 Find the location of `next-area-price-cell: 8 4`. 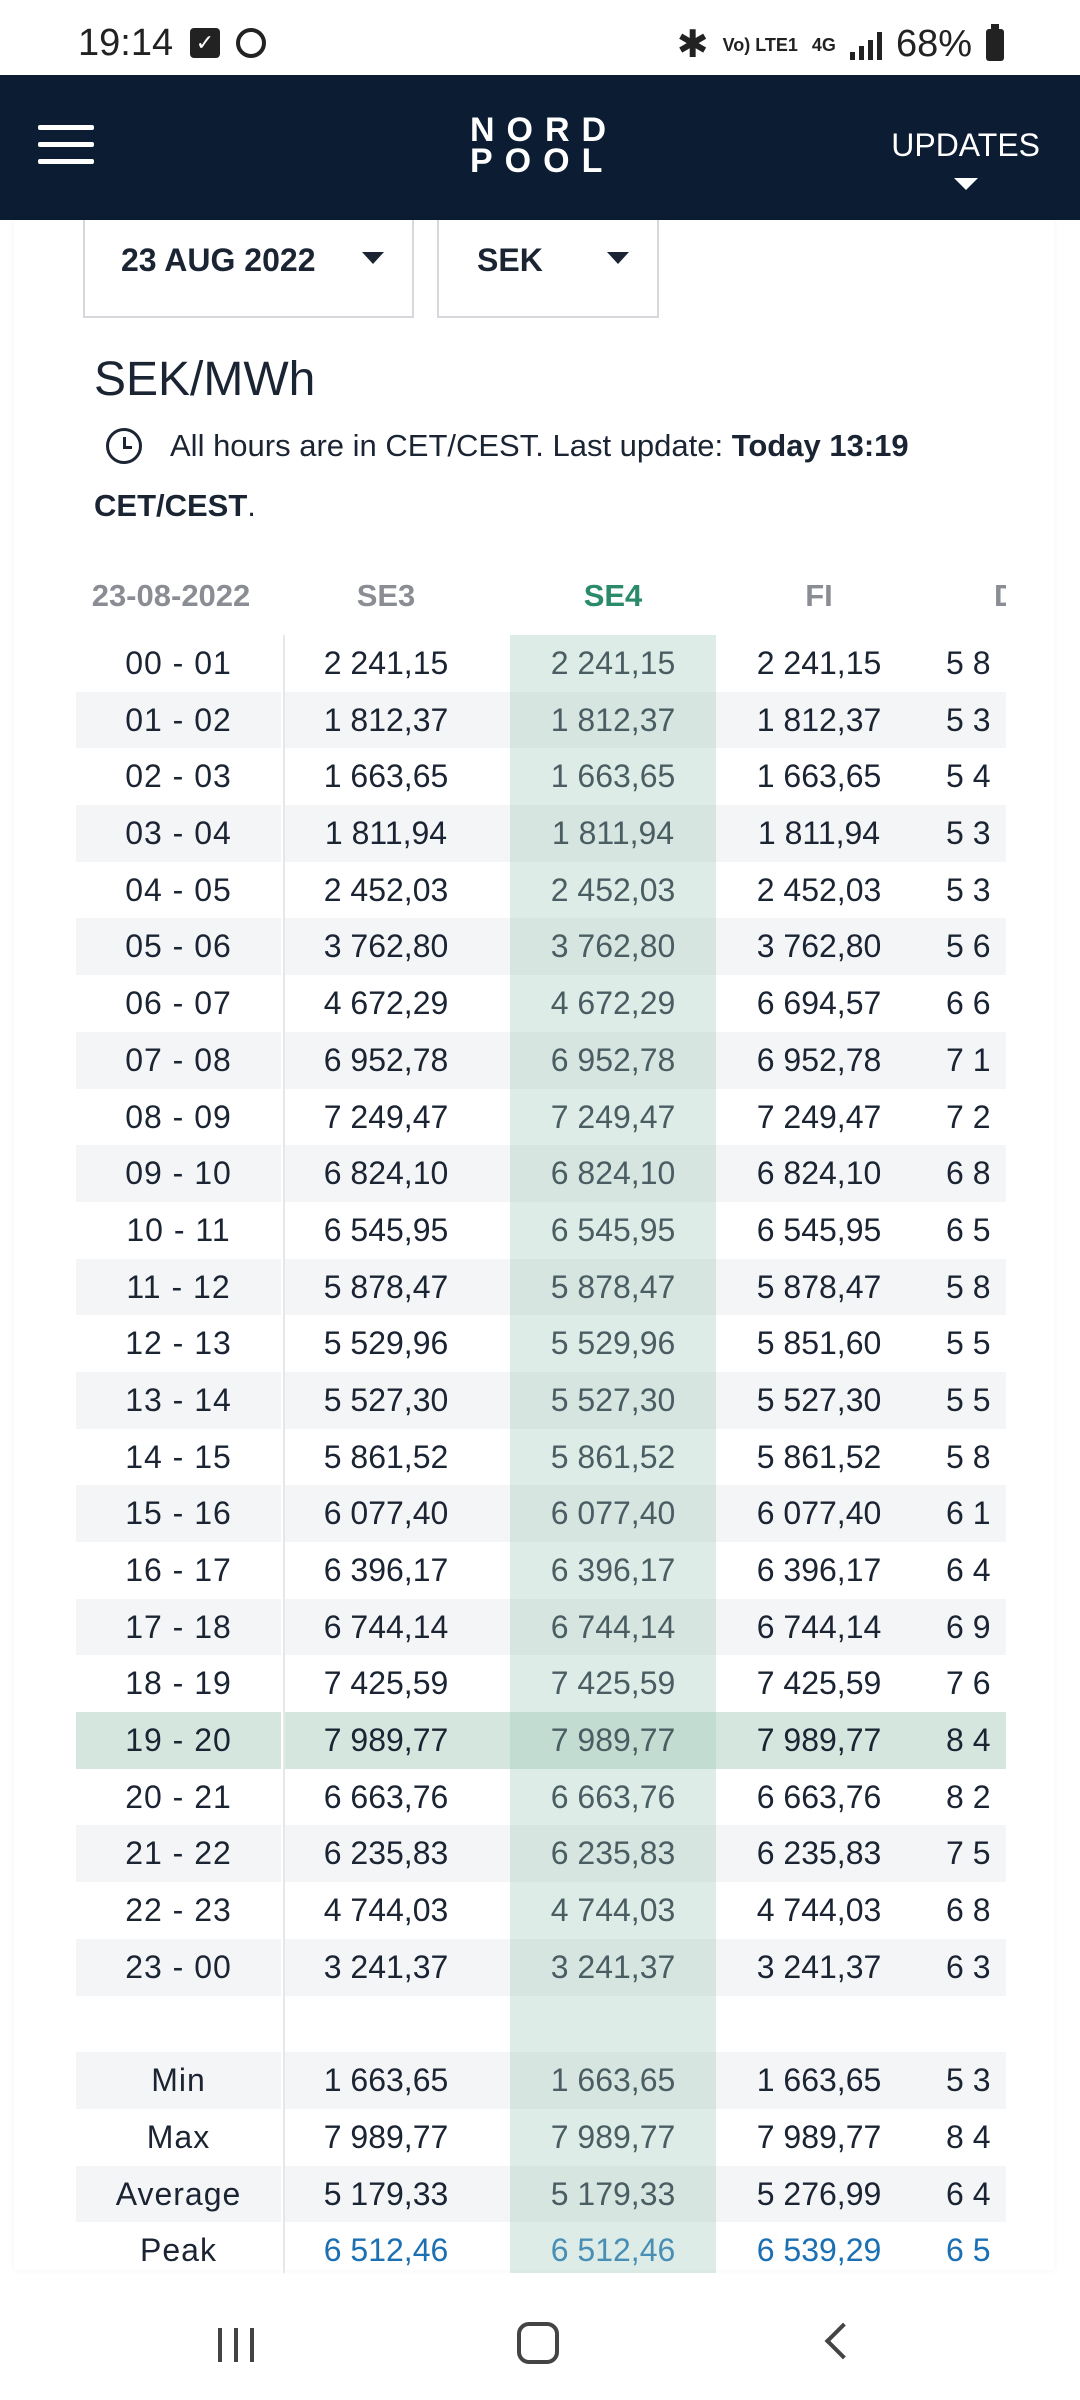

next-area-price-cell: 8 4 is located at coordinates (968, 1740).